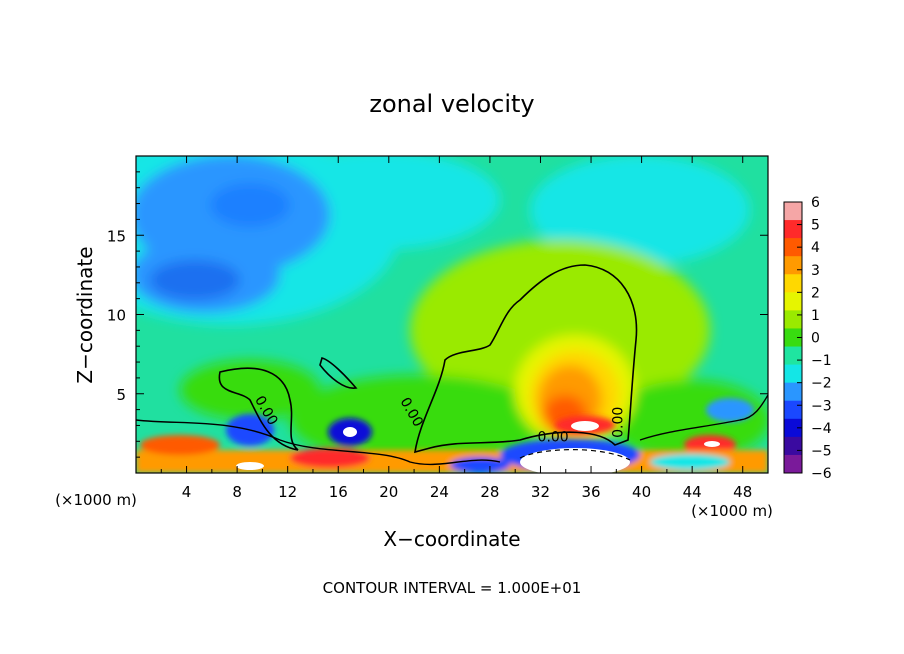  I want to click on colorbar-label: −6, so click(821, 474).